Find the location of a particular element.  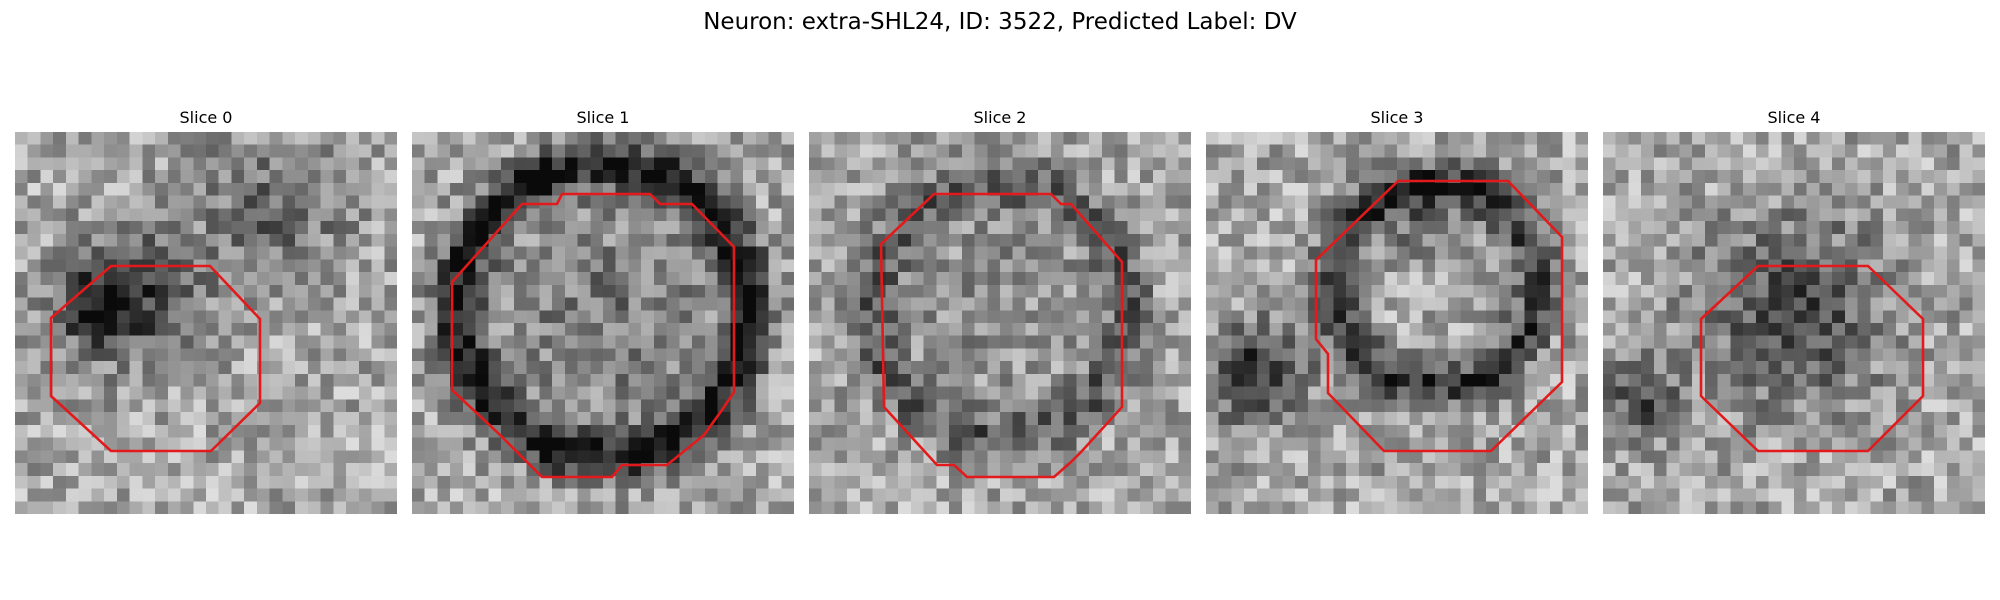

slice-image is located at coordinates (1000, 323).